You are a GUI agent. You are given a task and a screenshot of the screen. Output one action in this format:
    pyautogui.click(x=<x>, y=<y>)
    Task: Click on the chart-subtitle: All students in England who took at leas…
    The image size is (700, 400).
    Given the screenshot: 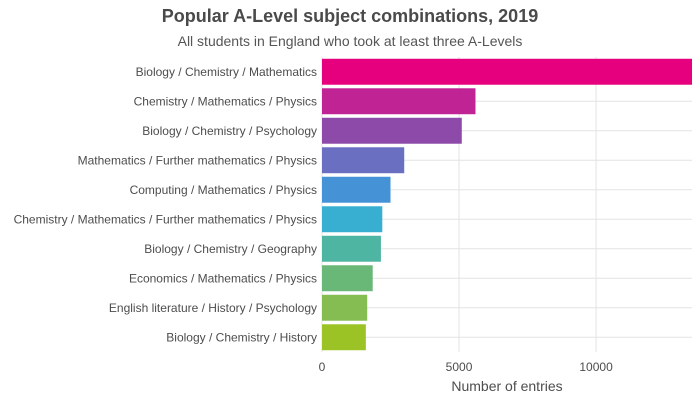 What is the action you would take?
    pyautogui.click(x=350, y=41)
    